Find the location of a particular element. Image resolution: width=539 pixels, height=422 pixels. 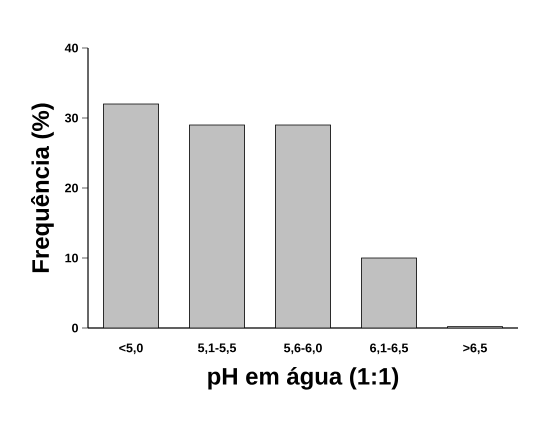

x-tick-label: >6,5 is located at coordinates (475, 349).